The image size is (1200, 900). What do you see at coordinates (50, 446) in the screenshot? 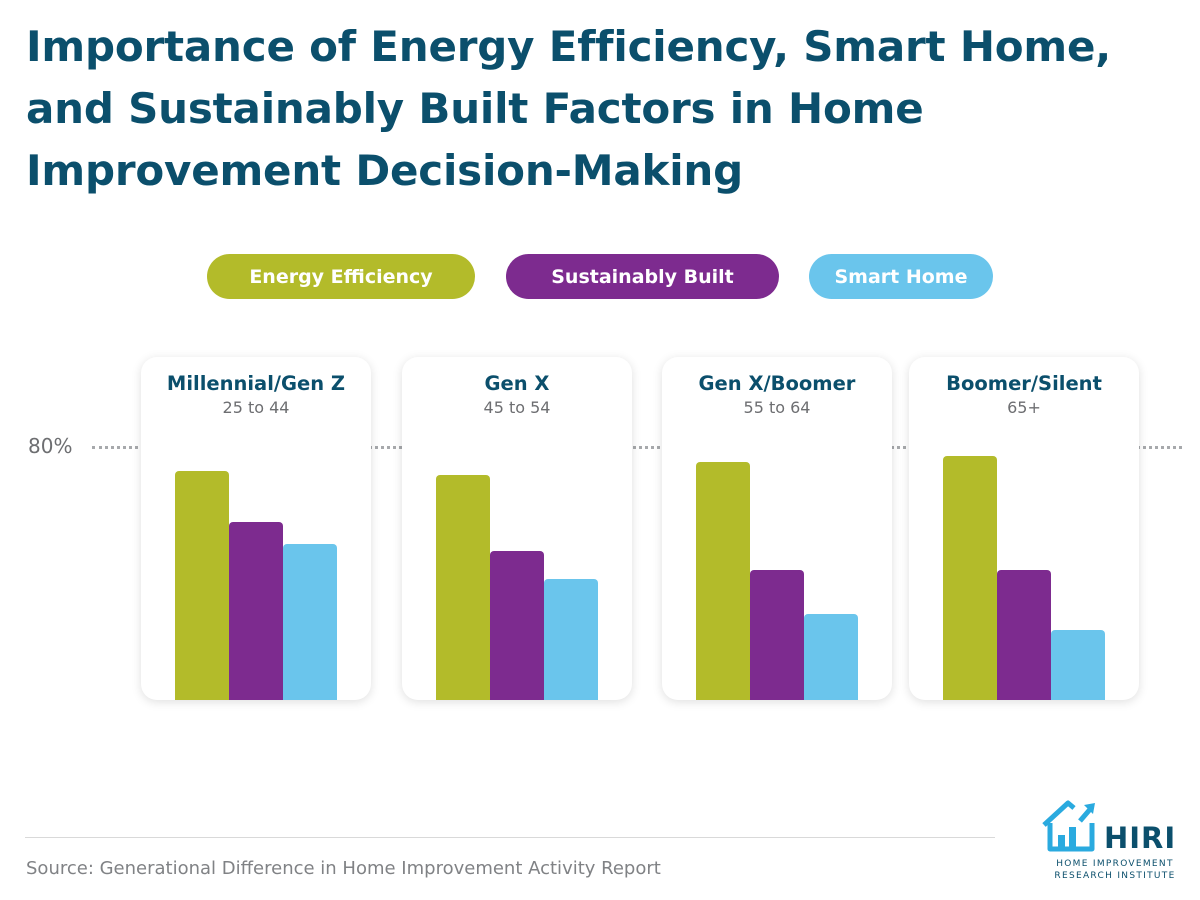
I see `reference-line-label: 80%` at bounding box center [50, 446].